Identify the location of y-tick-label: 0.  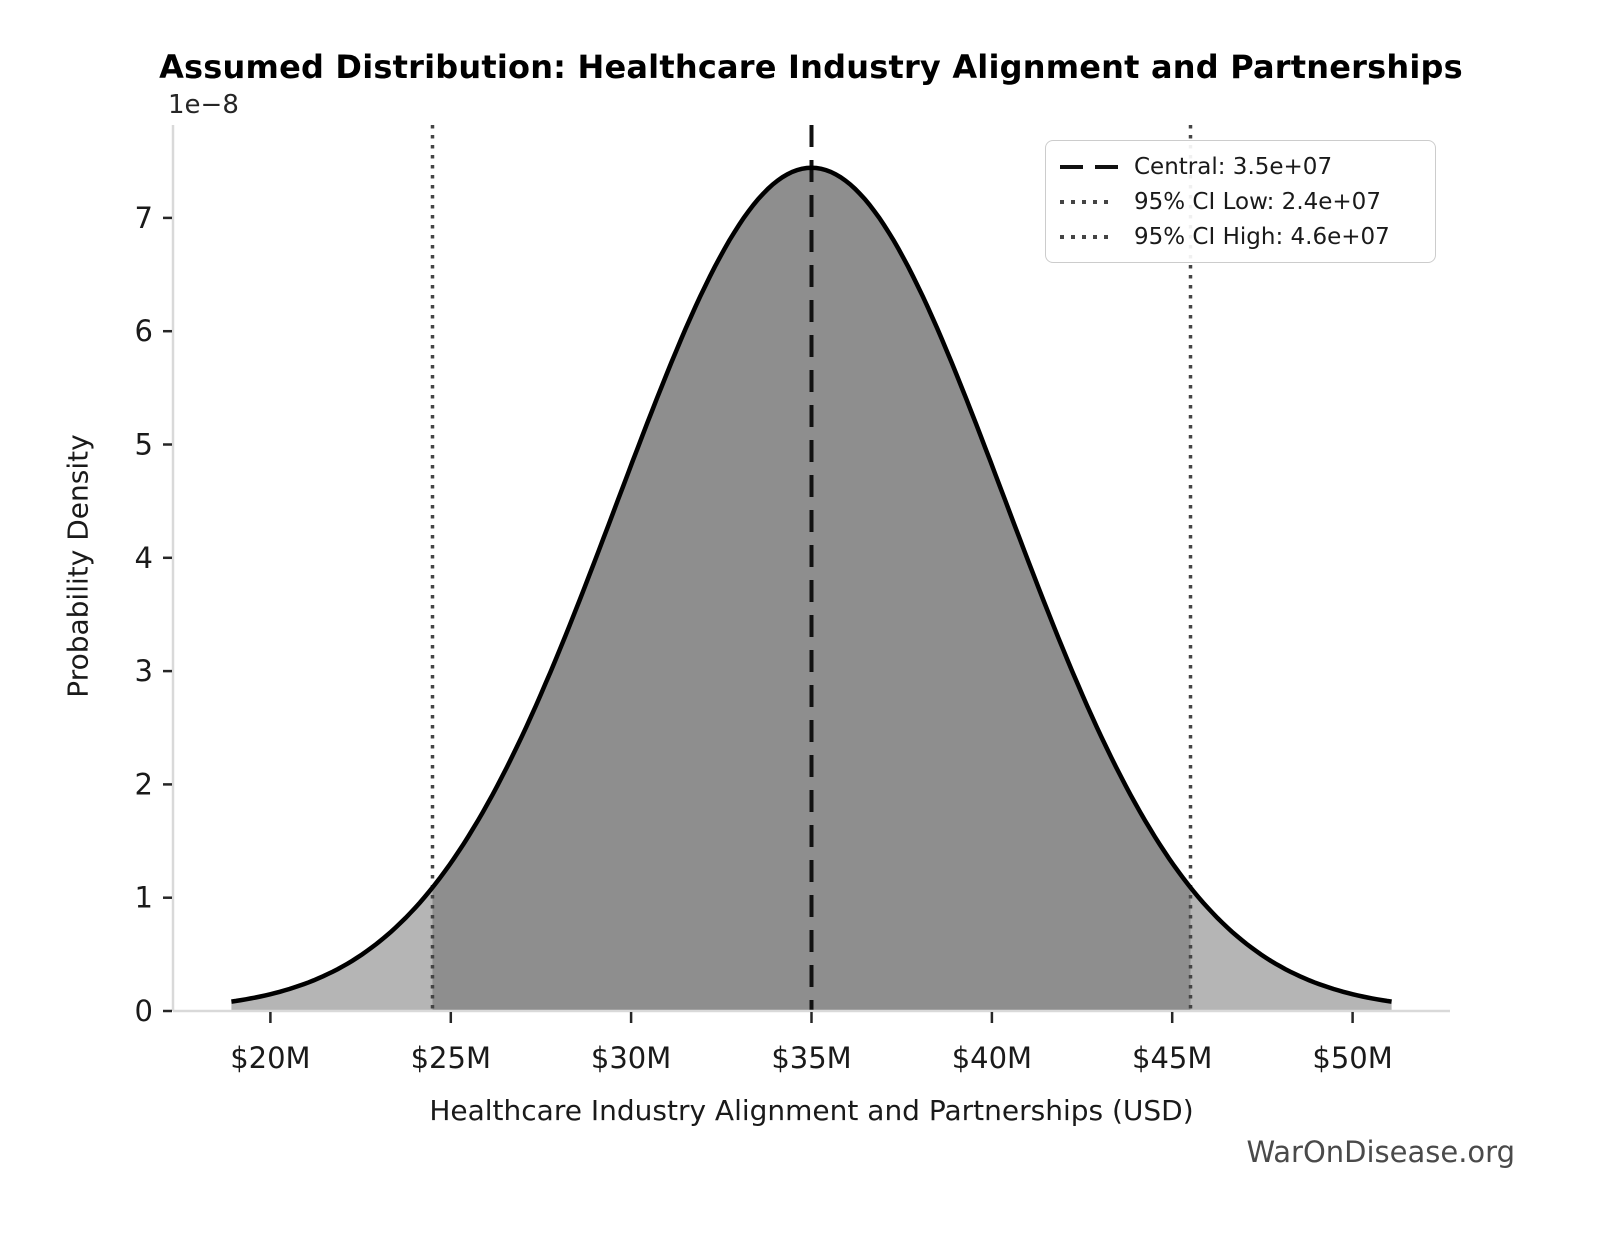
(144, 1011).